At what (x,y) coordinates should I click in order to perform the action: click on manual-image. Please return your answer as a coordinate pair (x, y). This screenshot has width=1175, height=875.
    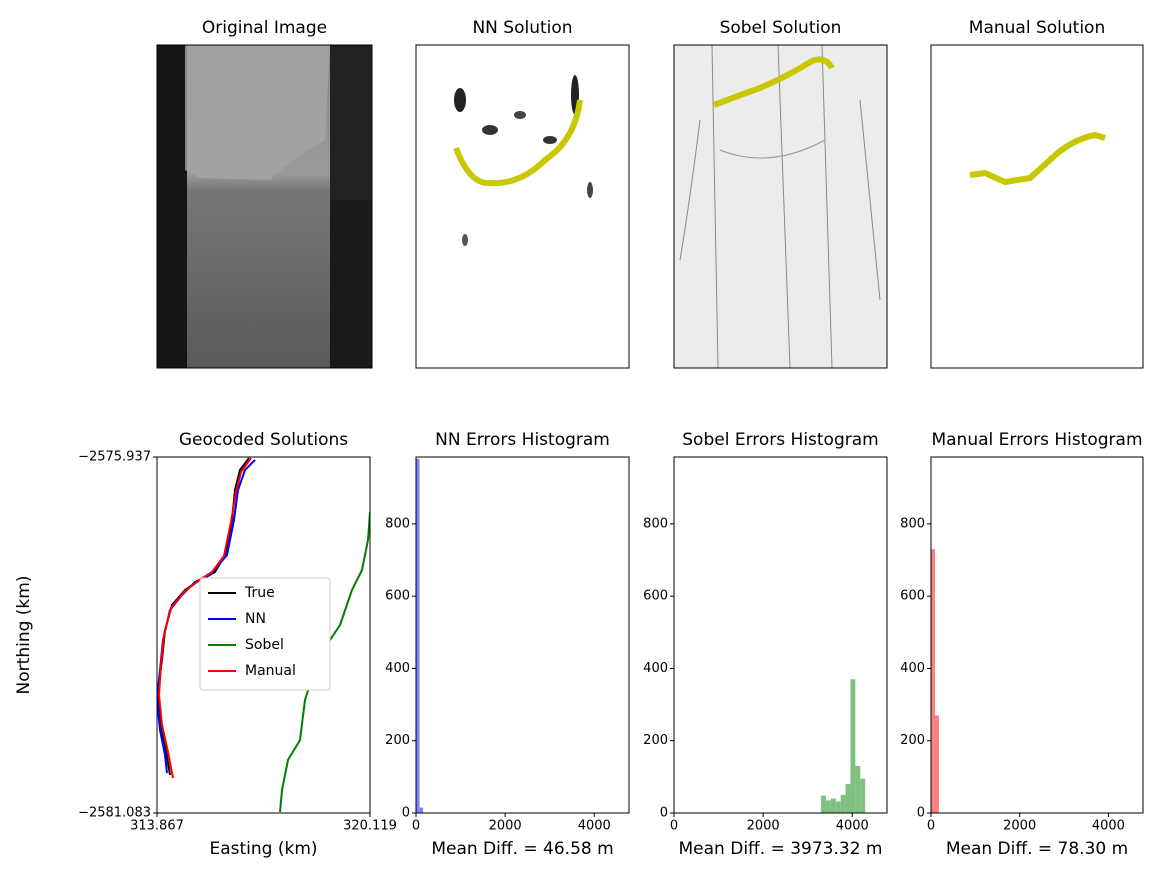
    Looking at the image, I should click on (1037, 206).